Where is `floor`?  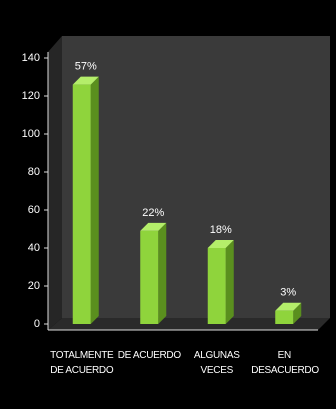
floor is located at coordinates (189, 324).